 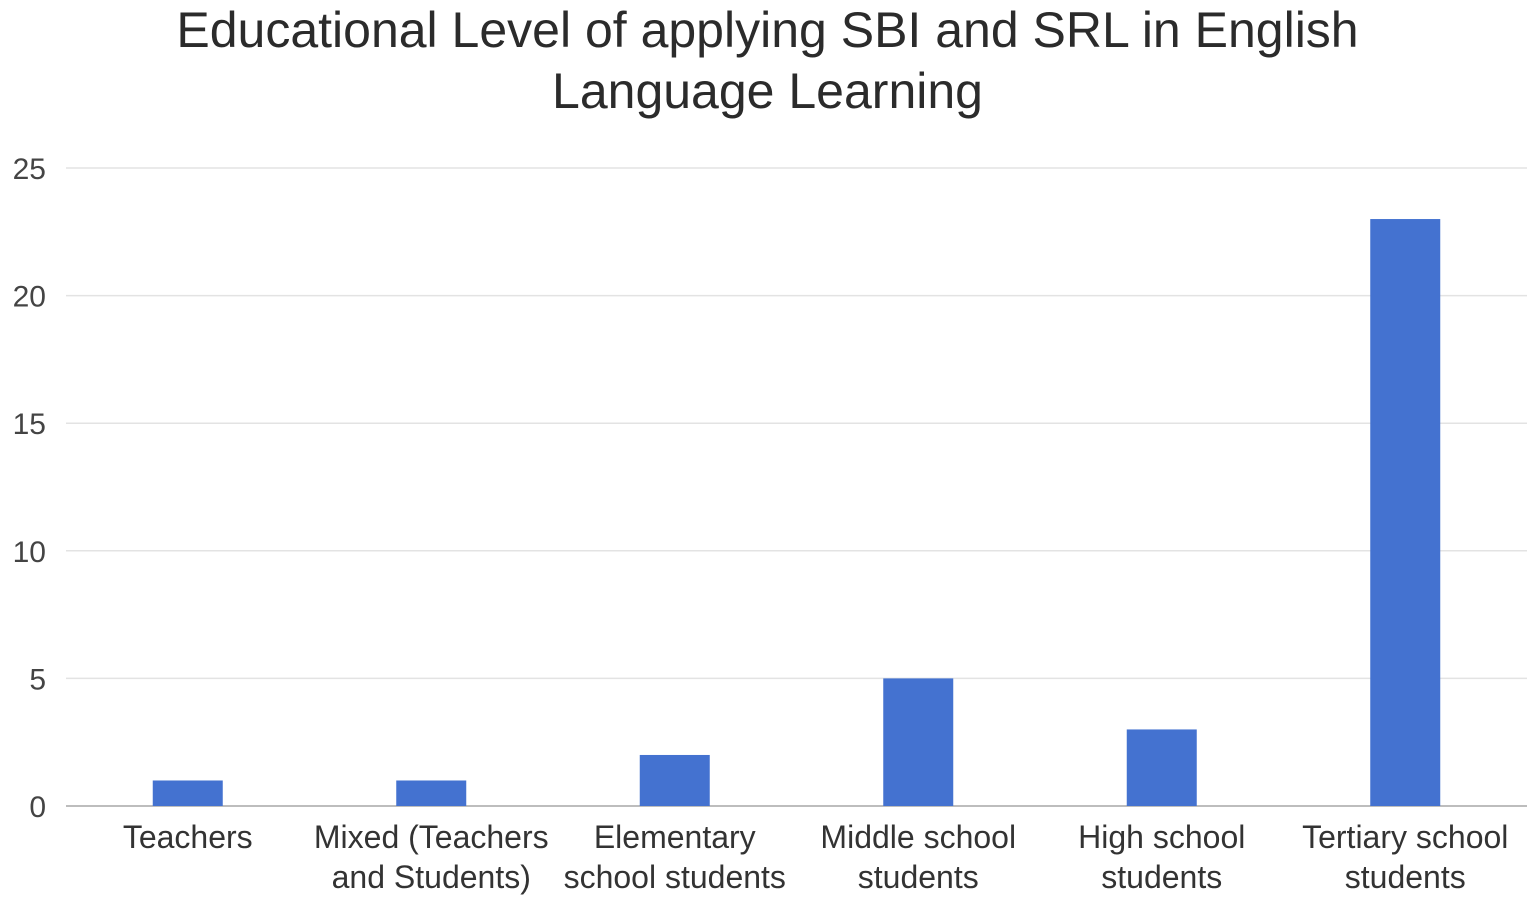 I want to click on y-tick-label: 15, so click(x=29, y=424).